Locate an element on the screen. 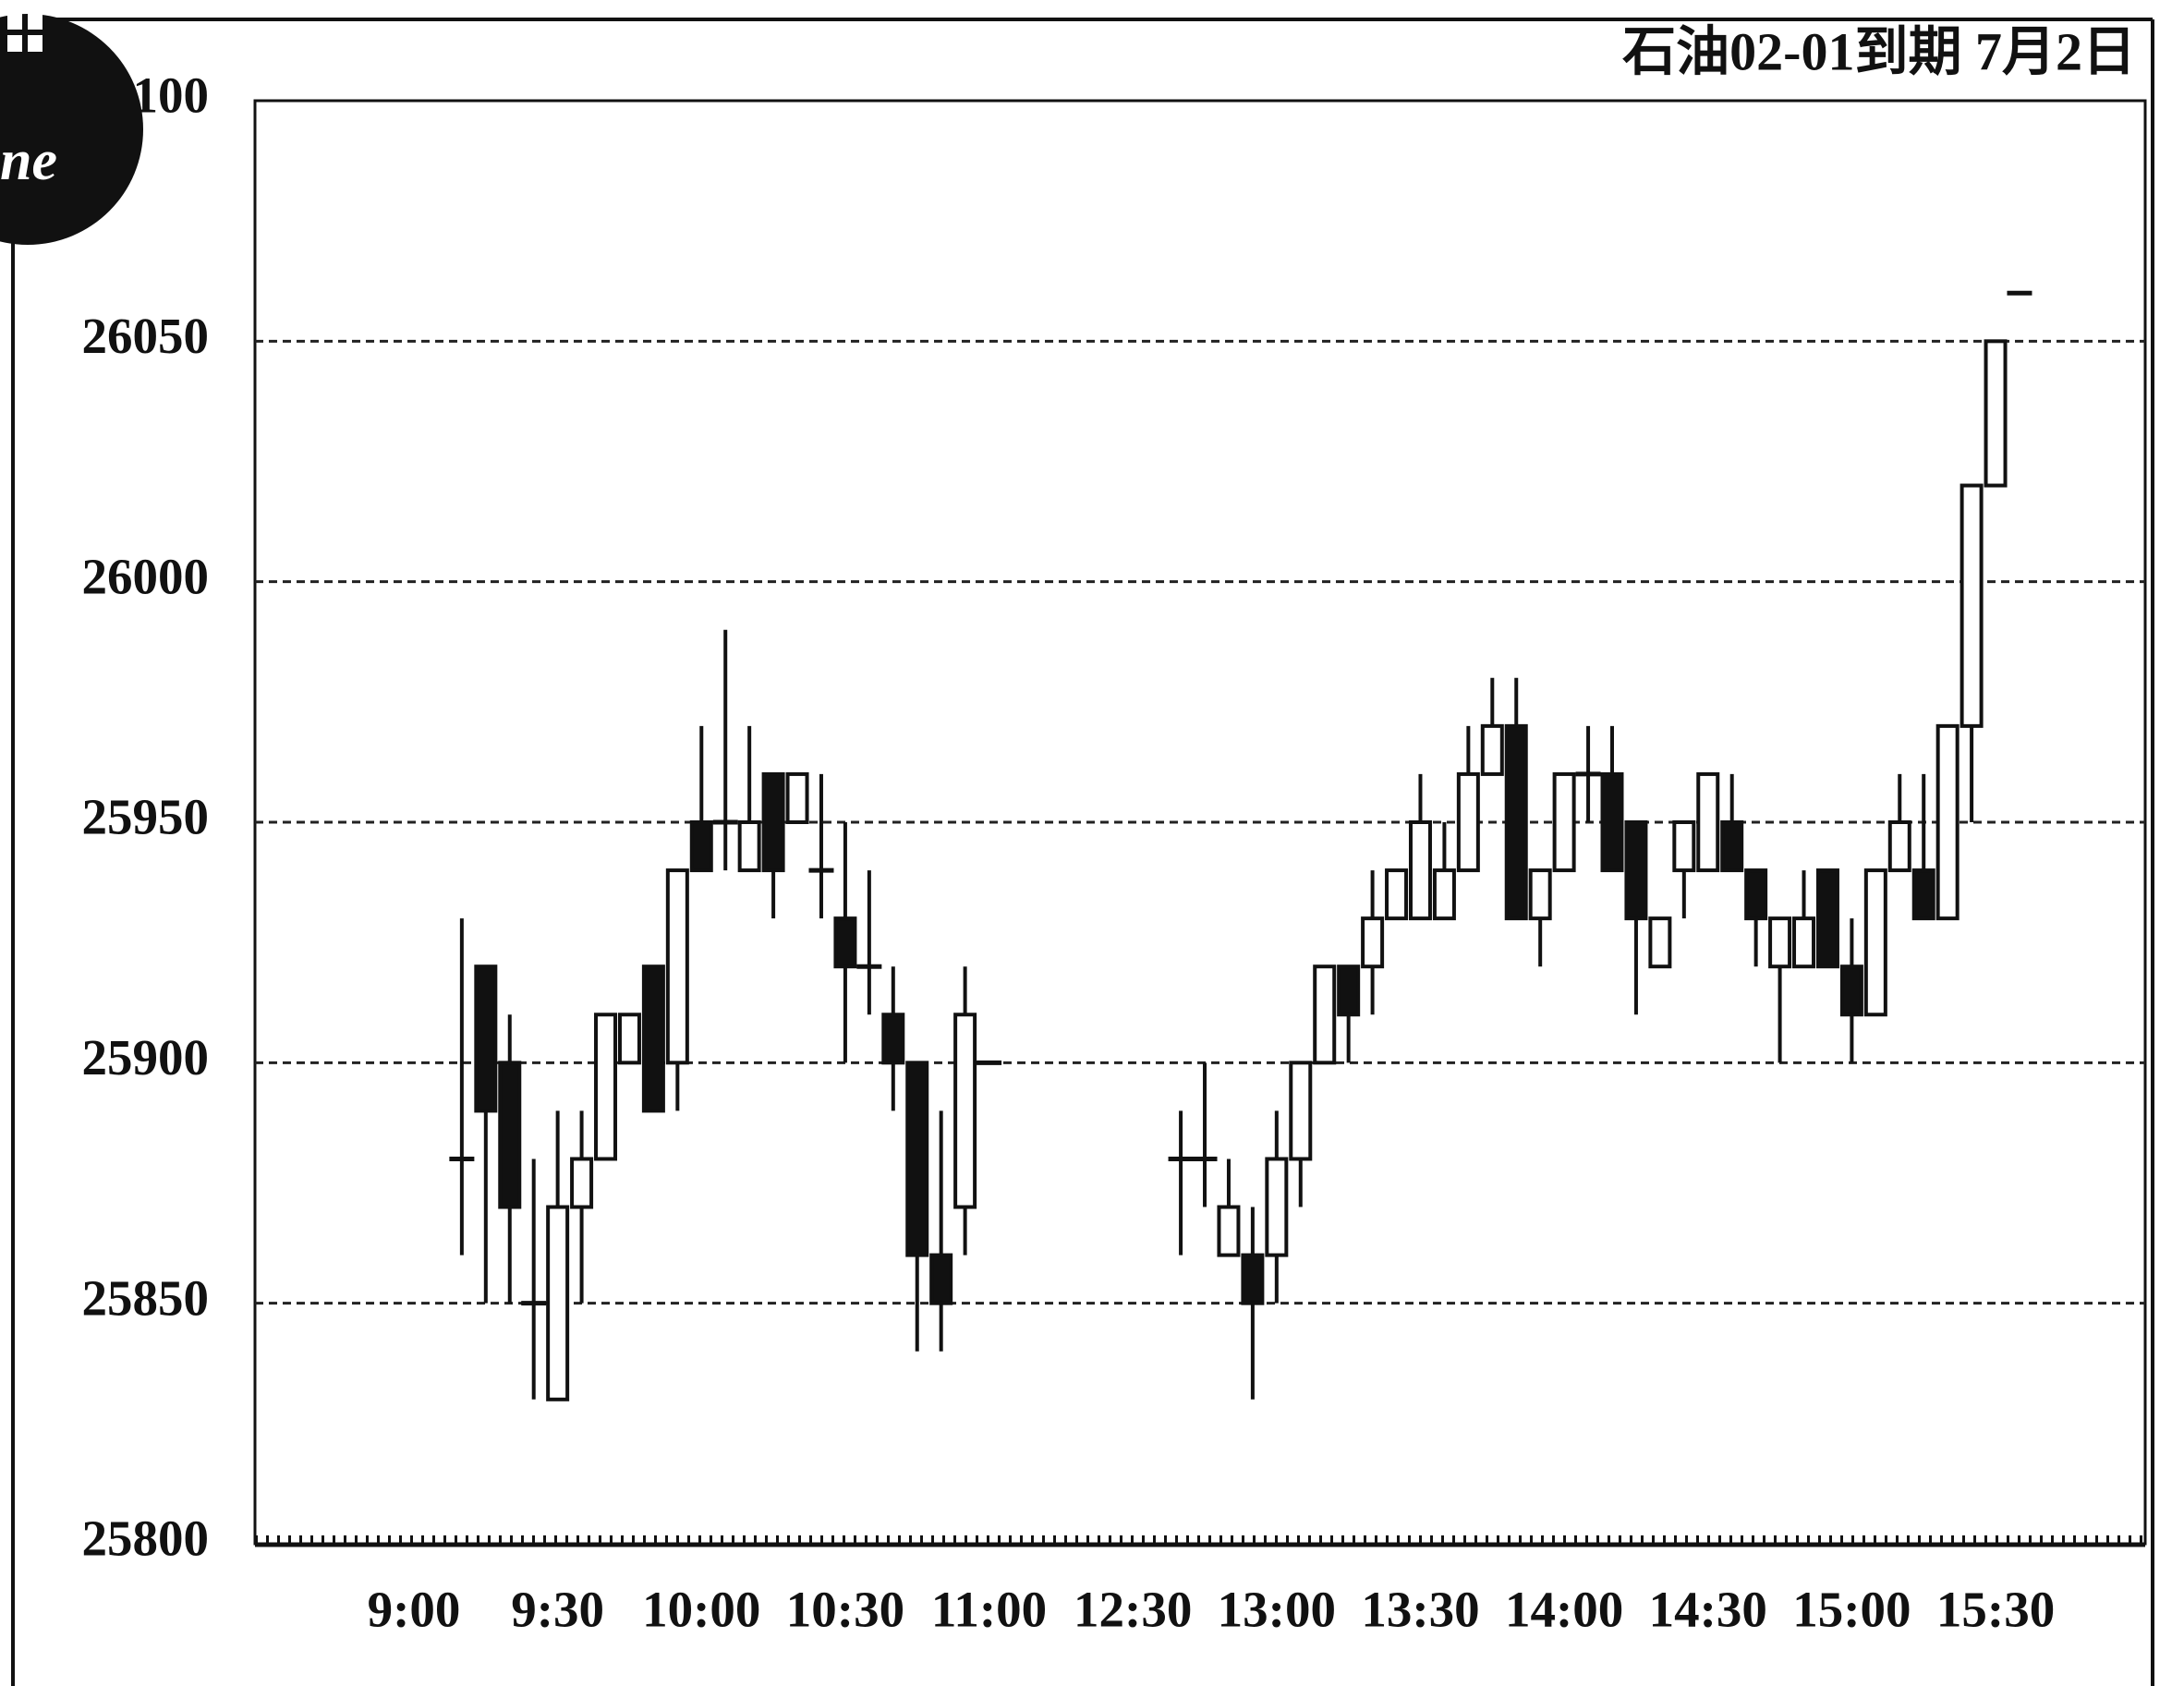 This screenshot has height=1686, width=2184. chart-title: 石油02-01到期 7月2日 is located at coordinates (1879, 51).